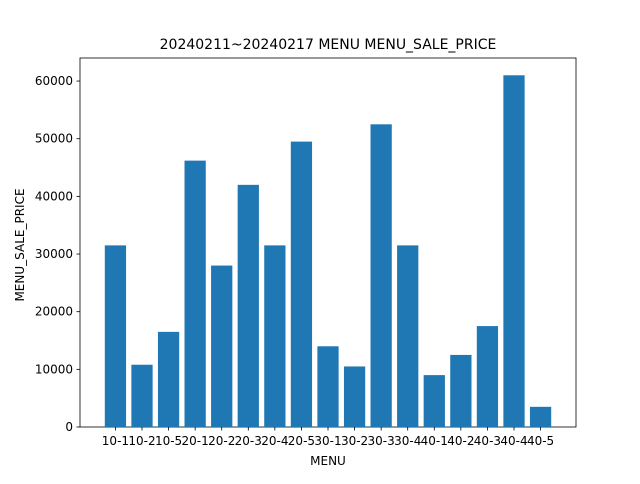  I want to click on x-tick-label: 30-4, so click(407, 441).